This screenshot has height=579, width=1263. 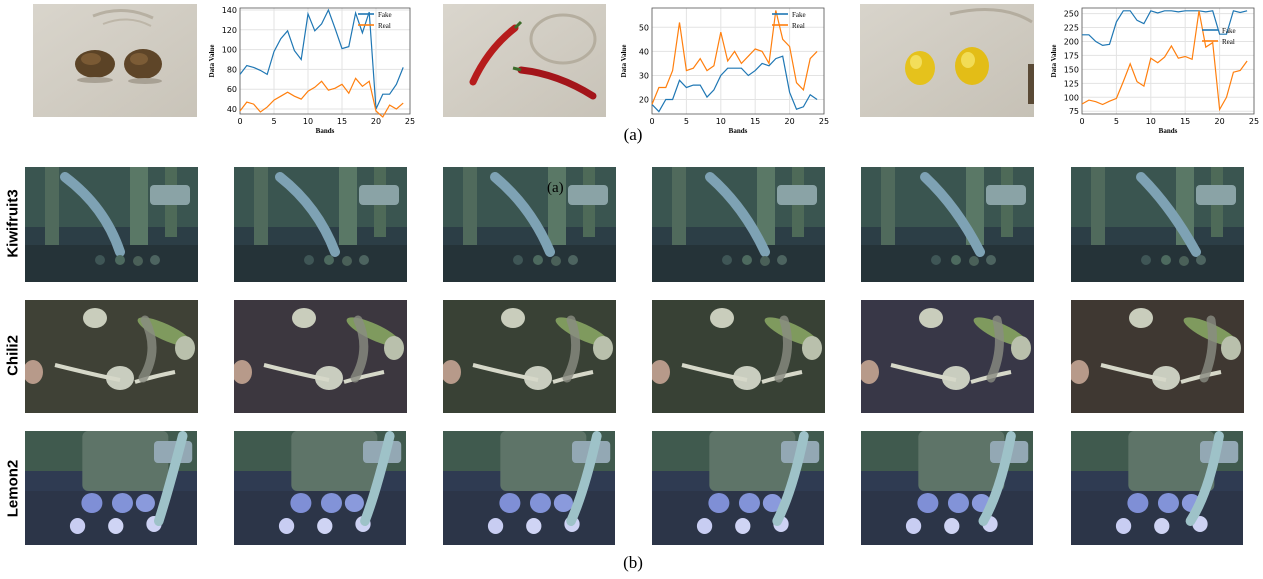 What do you see at coordinates (13, 223) in the screenshot?
I see `row-label-kiwifruit3: Kiwifruit3` at bounding box center [13, 223].